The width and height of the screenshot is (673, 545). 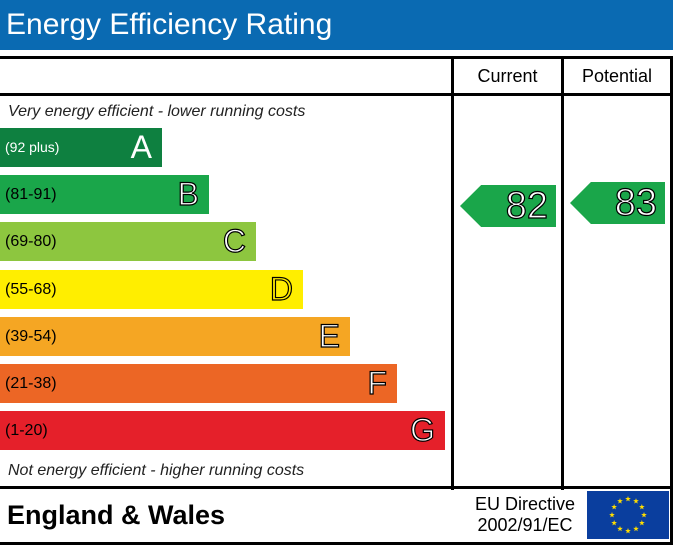 I want to click on potential-rating-value: 83, so click(x=635, y=203).